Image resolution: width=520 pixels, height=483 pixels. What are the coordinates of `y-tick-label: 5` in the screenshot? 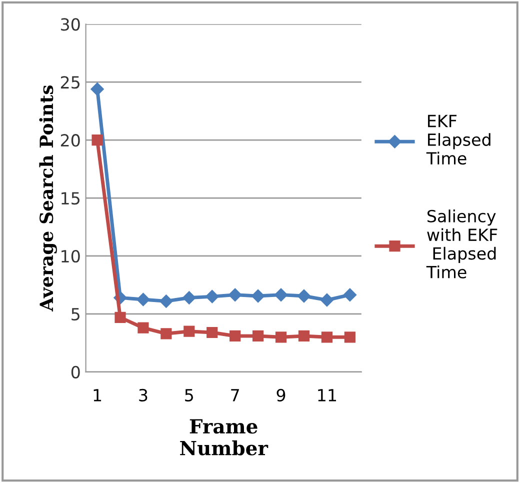 It's located at (76, 314).